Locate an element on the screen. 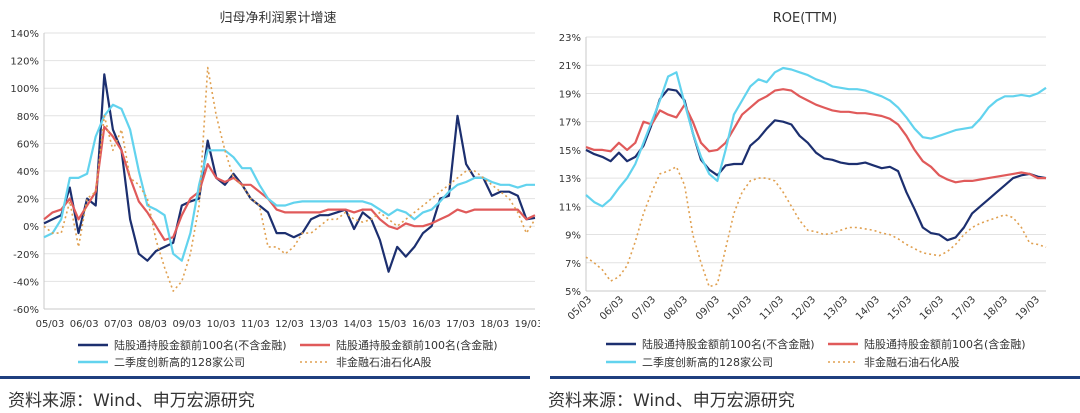  right-x-tick-label: 13/03 is located at coordinates (836, 308).